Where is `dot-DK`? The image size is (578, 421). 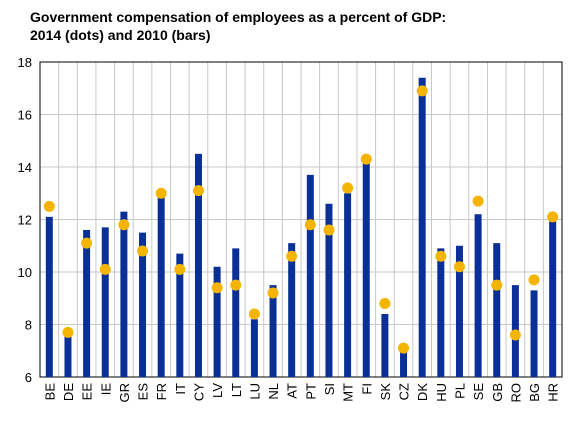
dot-DK is located at coordinates (422, 91).